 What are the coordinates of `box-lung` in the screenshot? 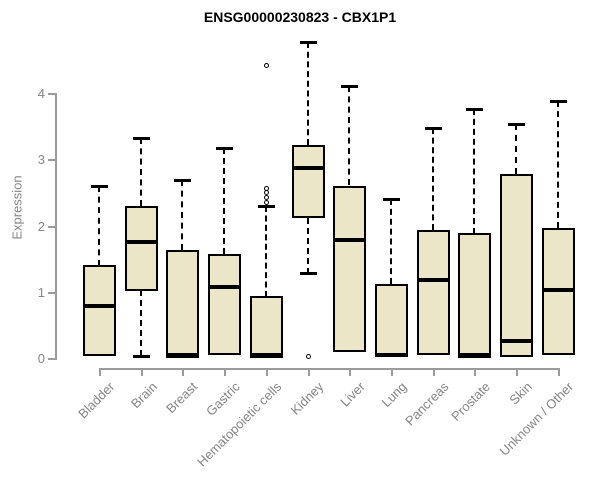 It's located at (391, 320).